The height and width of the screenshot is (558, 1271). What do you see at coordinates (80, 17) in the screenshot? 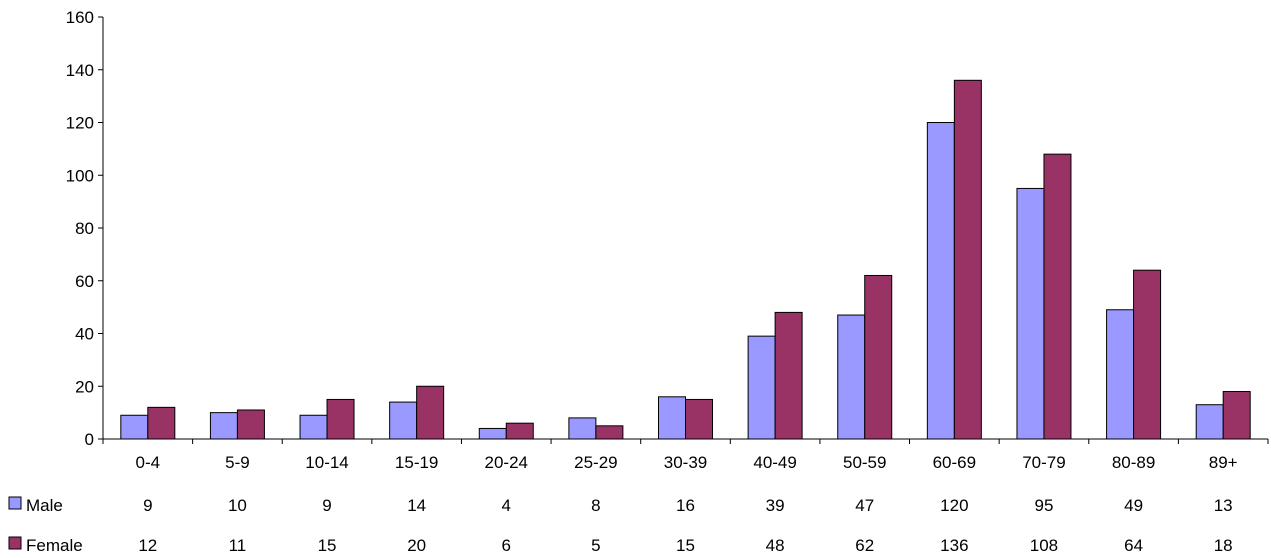
I see `y-tick-label: 160` at bounding box center [80, 17].